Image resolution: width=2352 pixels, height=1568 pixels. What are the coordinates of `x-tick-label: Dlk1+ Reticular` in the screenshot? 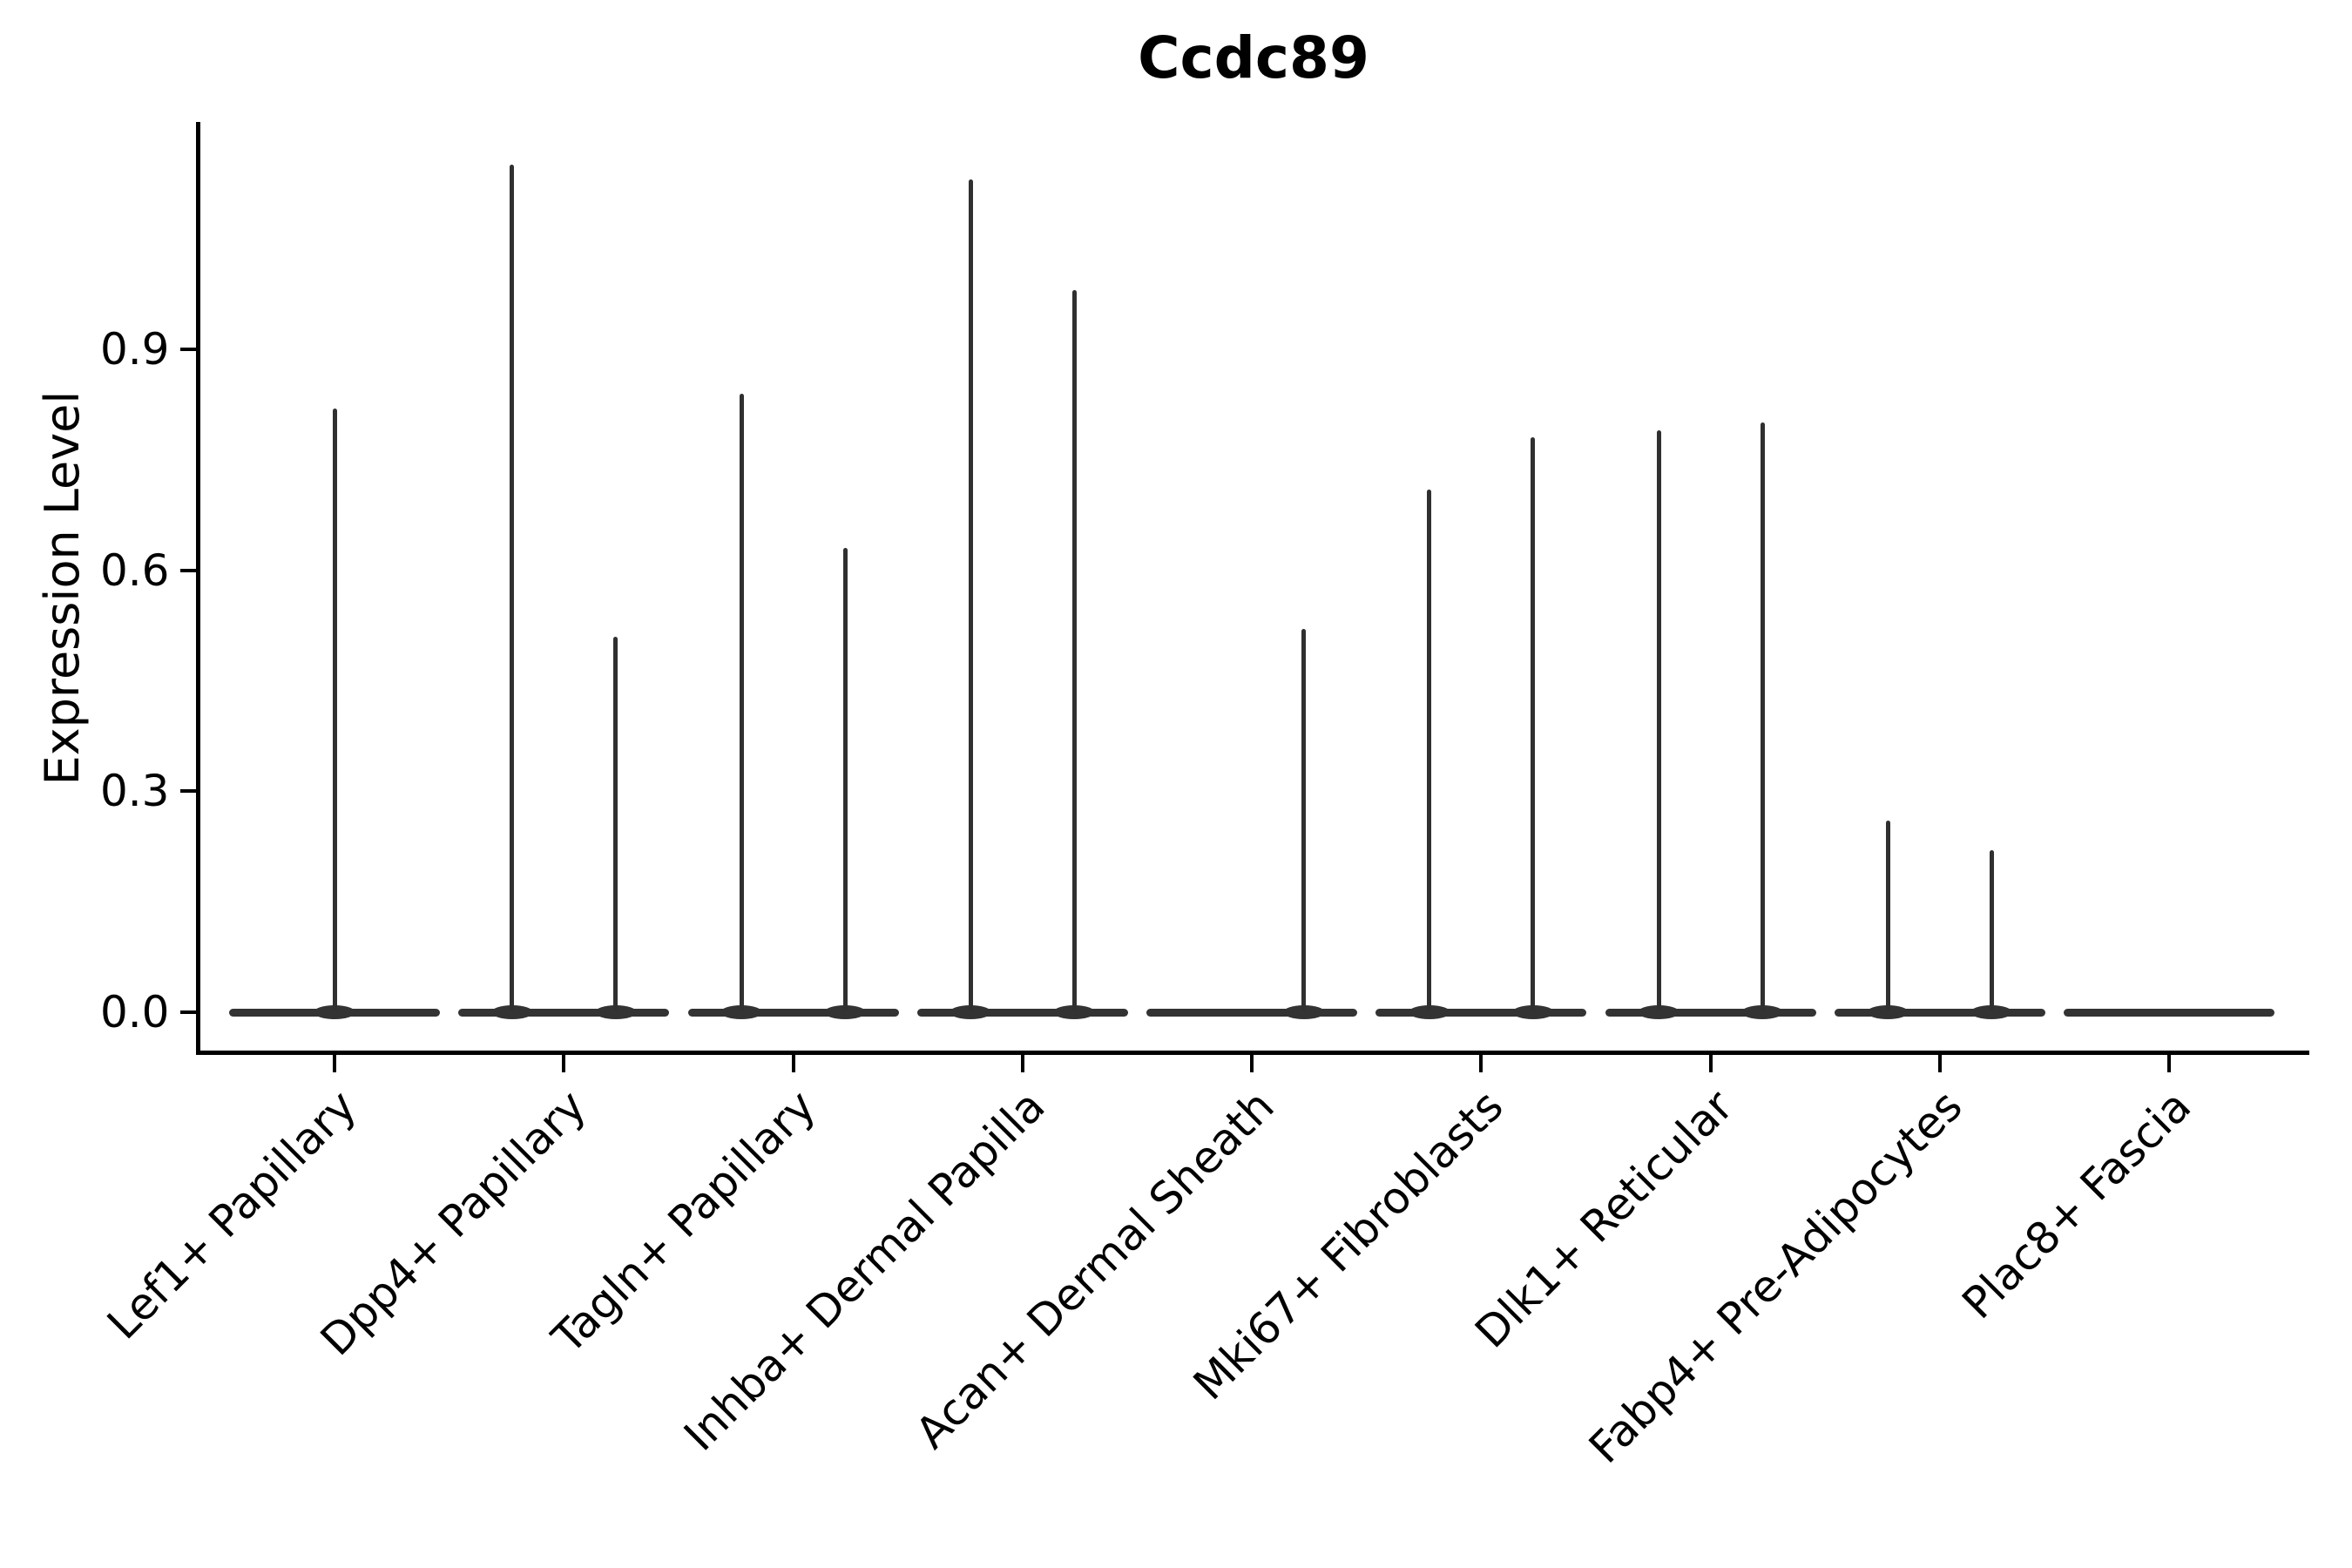 It's located at (1604, 1219).